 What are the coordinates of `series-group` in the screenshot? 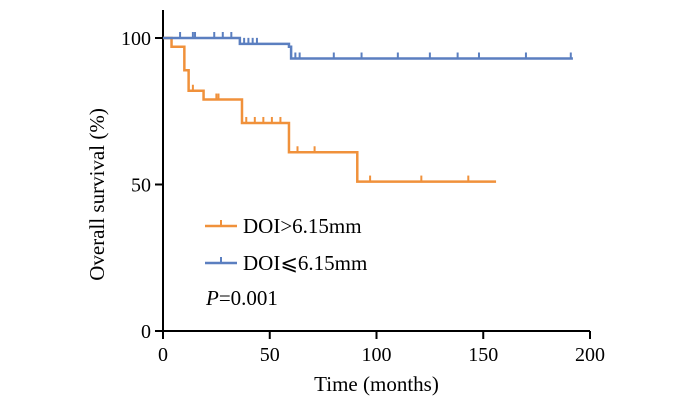 It's located at (368, 46).